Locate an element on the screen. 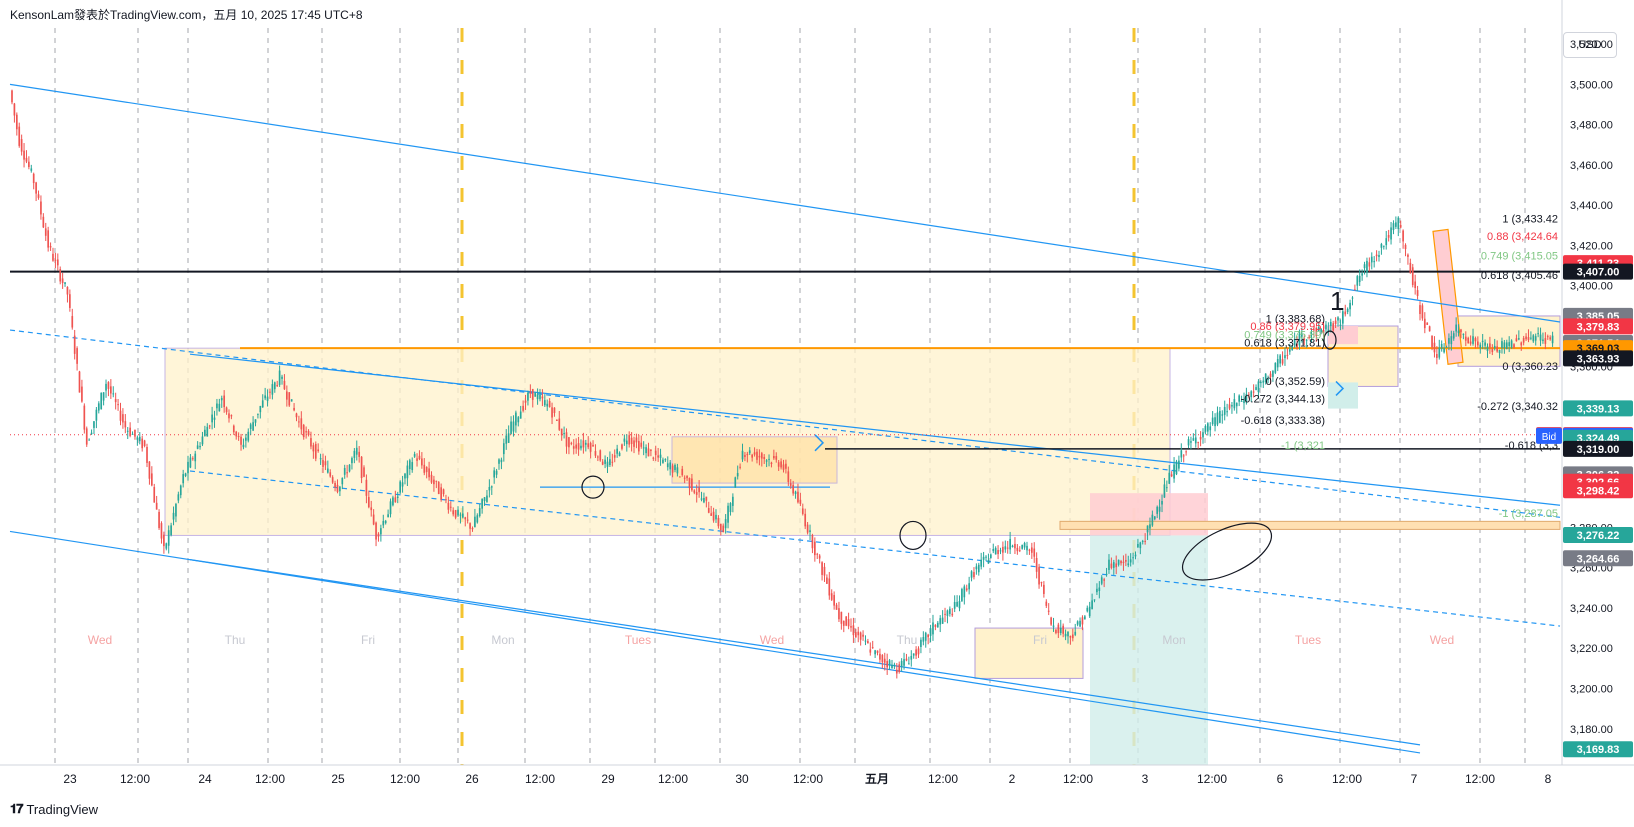 The image size is (1634, 827). thin-zone-box is located at coordinates (1310, 525).